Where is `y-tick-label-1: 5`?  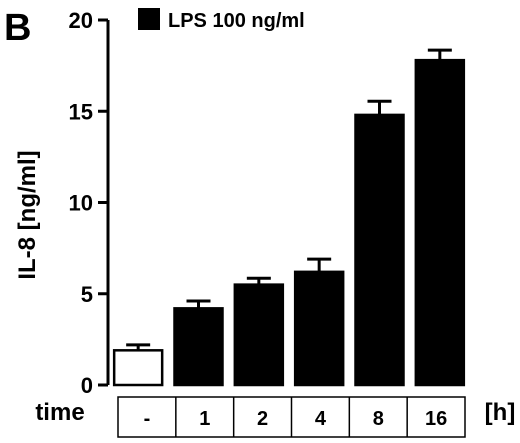
y-tick-label-1: 5 is located at coordinates (87, 294).